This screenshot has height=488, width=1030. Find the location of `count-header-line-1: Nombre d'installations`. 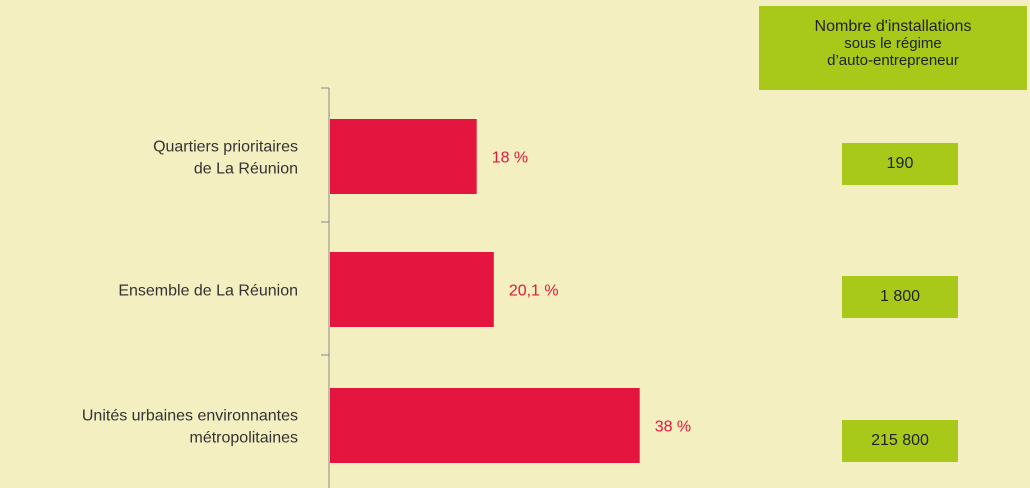

count-header-line-1: Nombre d'installations is located at coordinates (893, 26).